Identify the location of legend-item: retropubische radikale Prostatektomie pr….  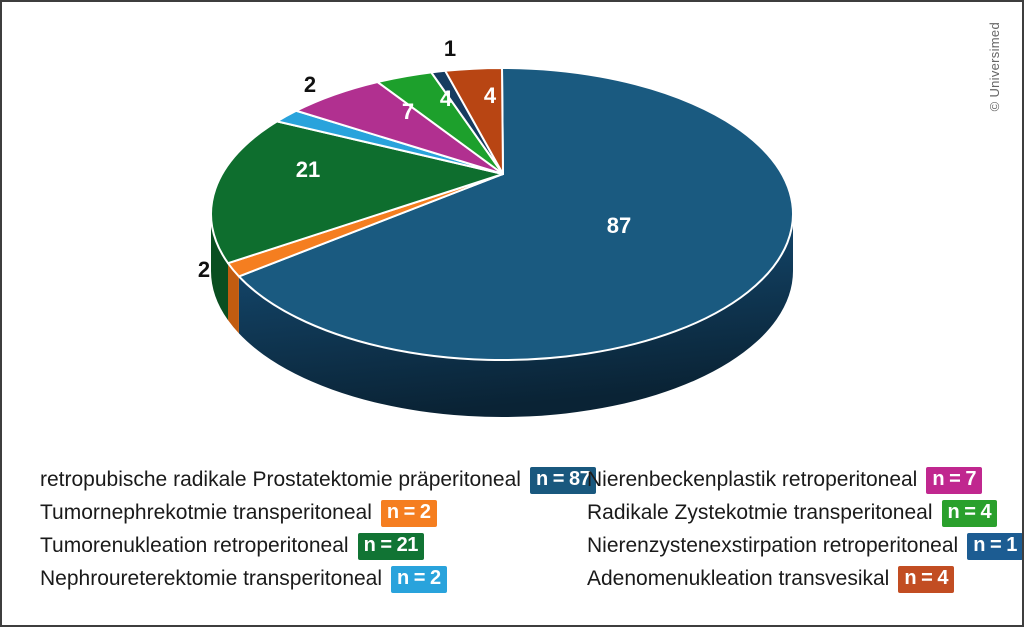
(318, 479).